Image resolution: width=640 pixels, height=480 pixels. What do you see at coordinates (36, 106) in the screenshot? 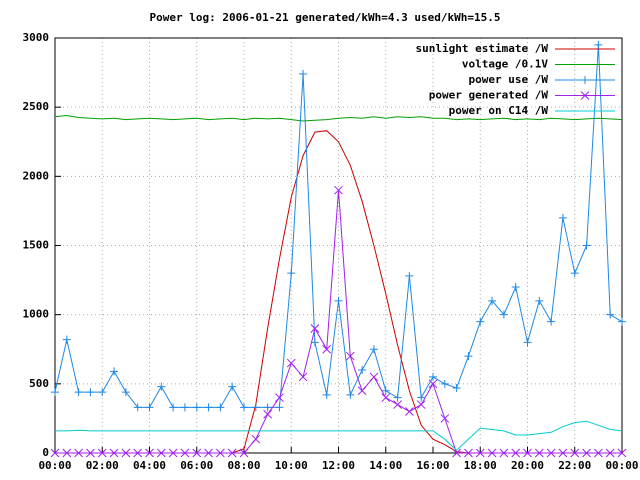
I see `y-tick-label: 2500` at bounding box center [36, 106].